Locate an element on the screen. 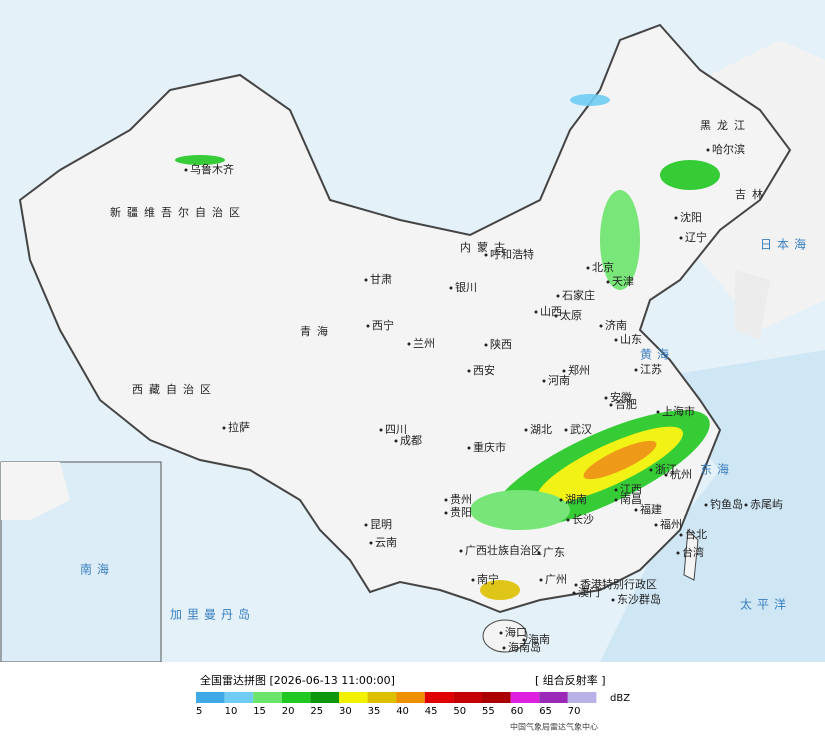 The image size is (825, 739). legend-product: [ 组合反射率 ] is located at coordinates (570, 680).